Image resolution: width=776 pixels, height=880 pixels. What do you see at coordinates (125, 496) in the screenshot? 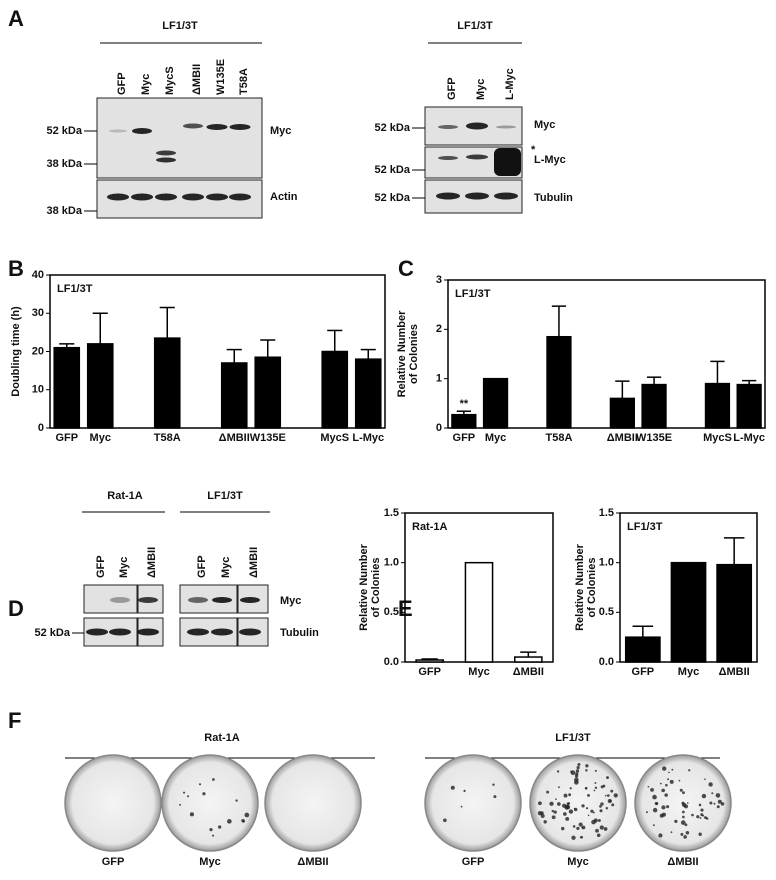
I see `blot-header: Rat-1A` at bounding box center [125, 496].